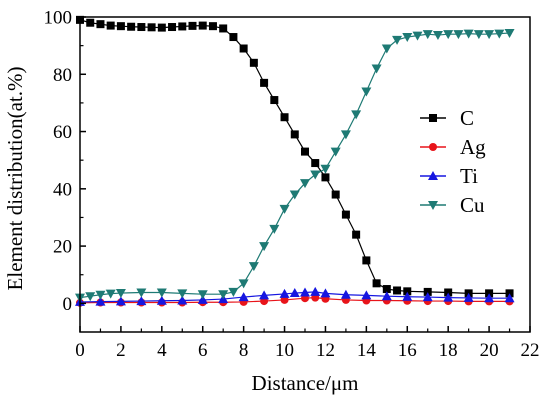 The height and width of the screenshot is (407, 550). Describe the element at coordinates (305, 383) in the screenshot. I see `x-axis-label: Distance/μm` at that location.